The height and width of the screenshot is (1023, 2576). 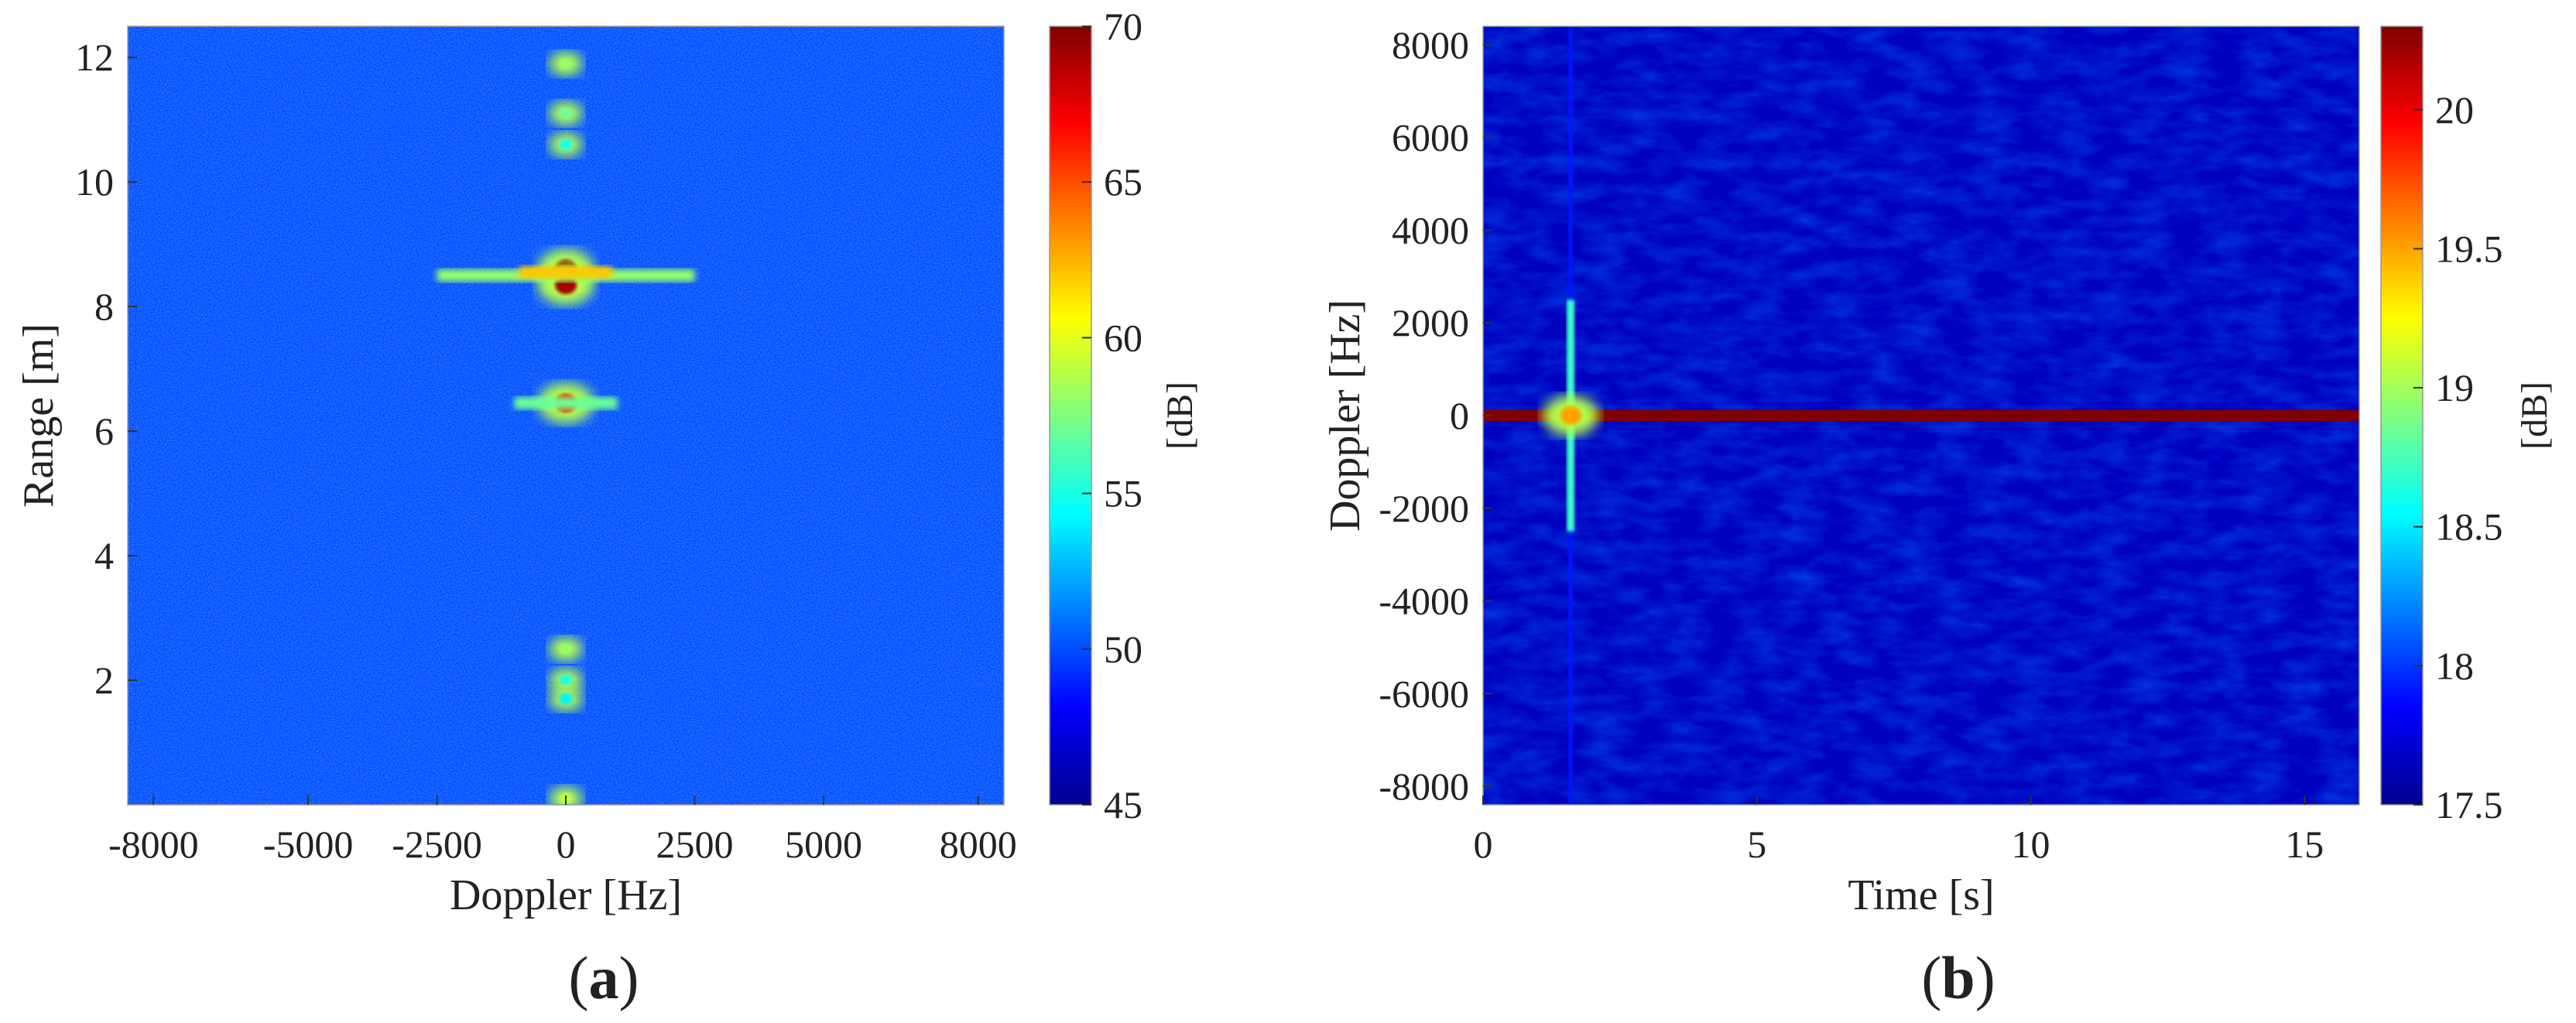 I want to click on panel-b-ylabel: Doppler [Hz], so click(x=1345, y=415).